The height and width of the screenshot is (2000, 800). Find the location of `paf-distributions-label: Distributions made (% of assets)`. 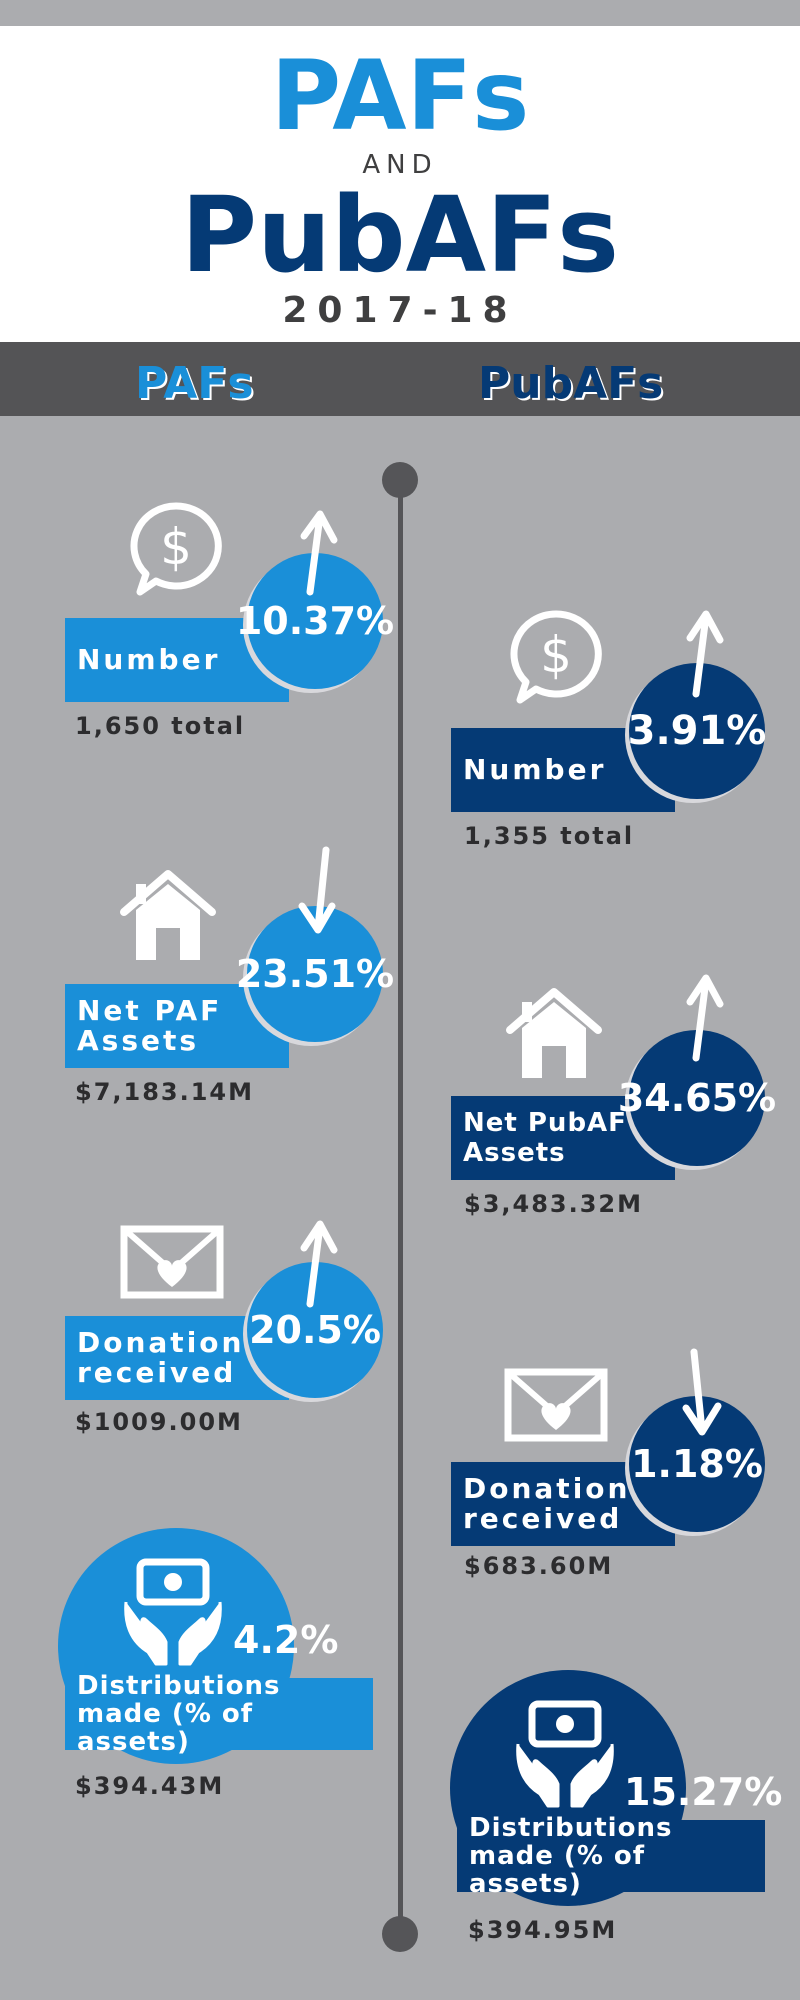

paf-distributions-label: Distributions made (% of assets) is located at coordinates (219, 1714).